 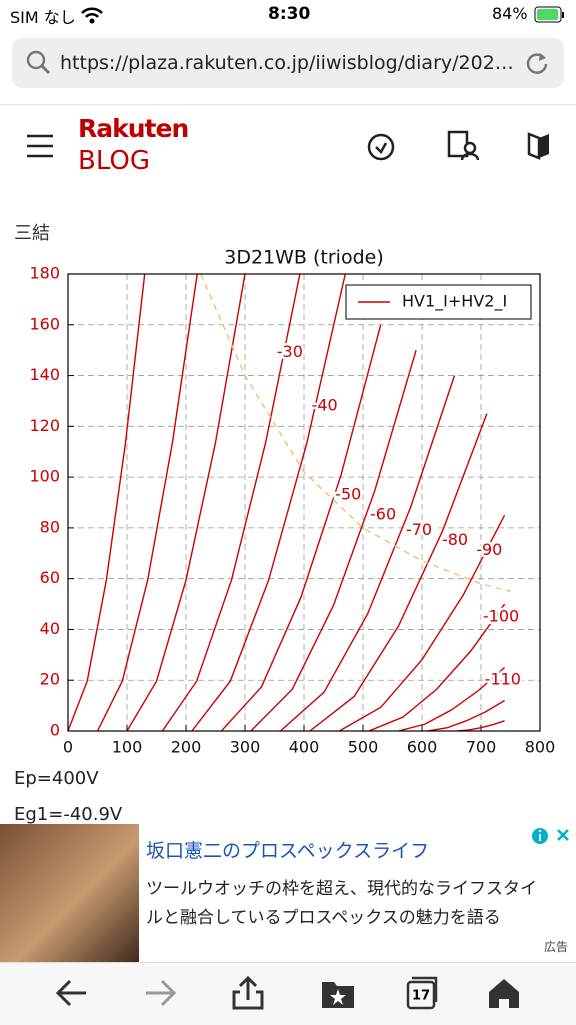 I want to click on x-tick-label: 300, so click(x=245, y=747).